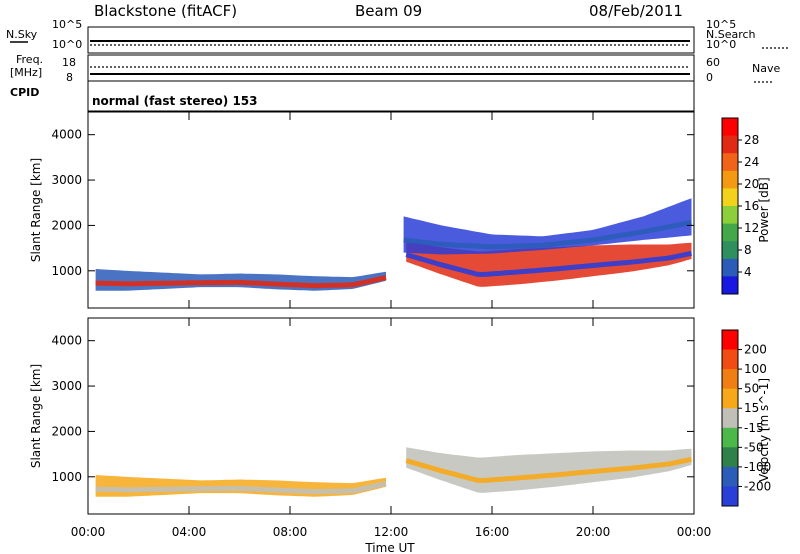 The height and width of the screenshot is (554, 800). I want to click on freq-unit-label: [MHz], so click(26, 72).